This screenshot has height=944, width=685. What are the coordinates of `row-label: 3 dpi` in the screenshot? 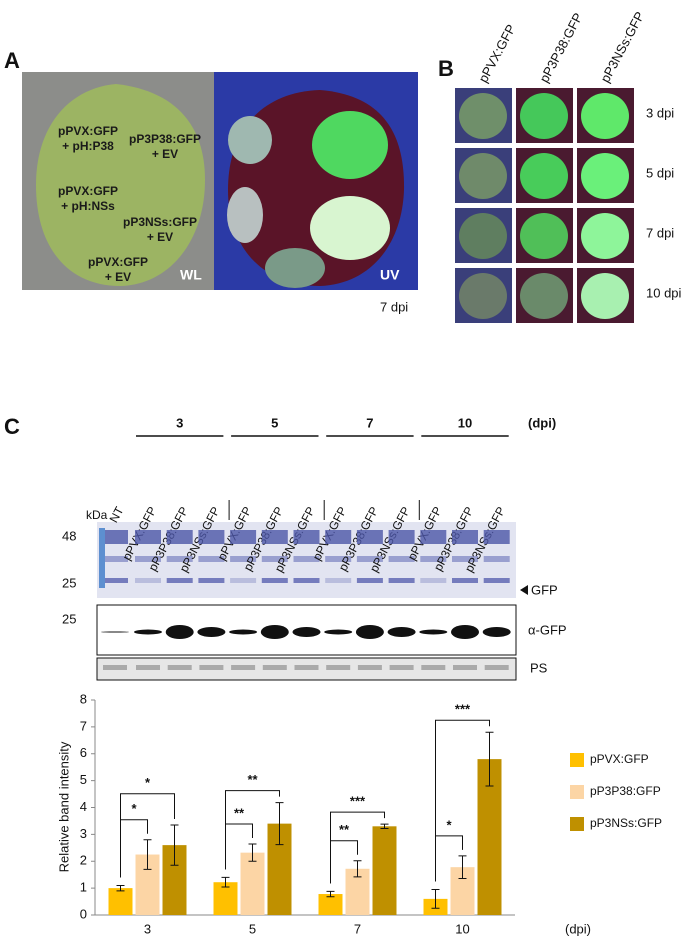 It's located at (660, 112).